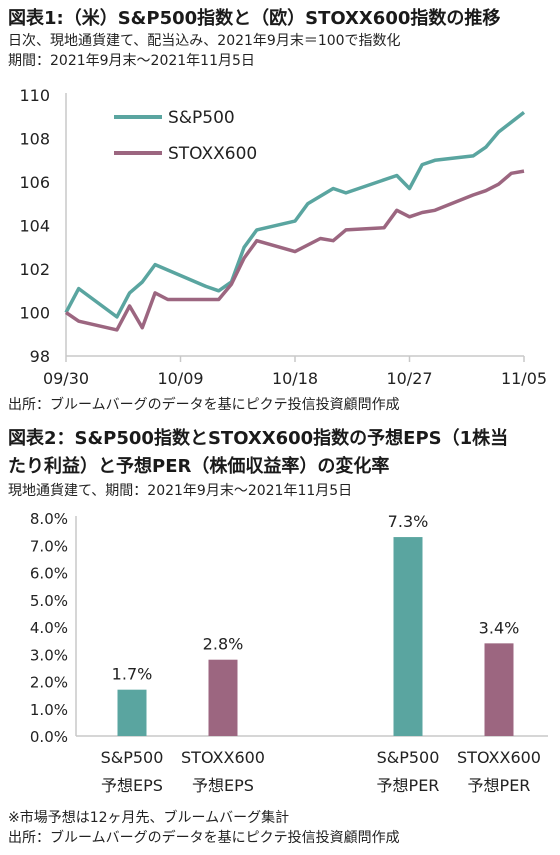 The width and height of the screenshot is (560, 855). I want to click on y-tick-label: 7.0%, so click(49, 546).